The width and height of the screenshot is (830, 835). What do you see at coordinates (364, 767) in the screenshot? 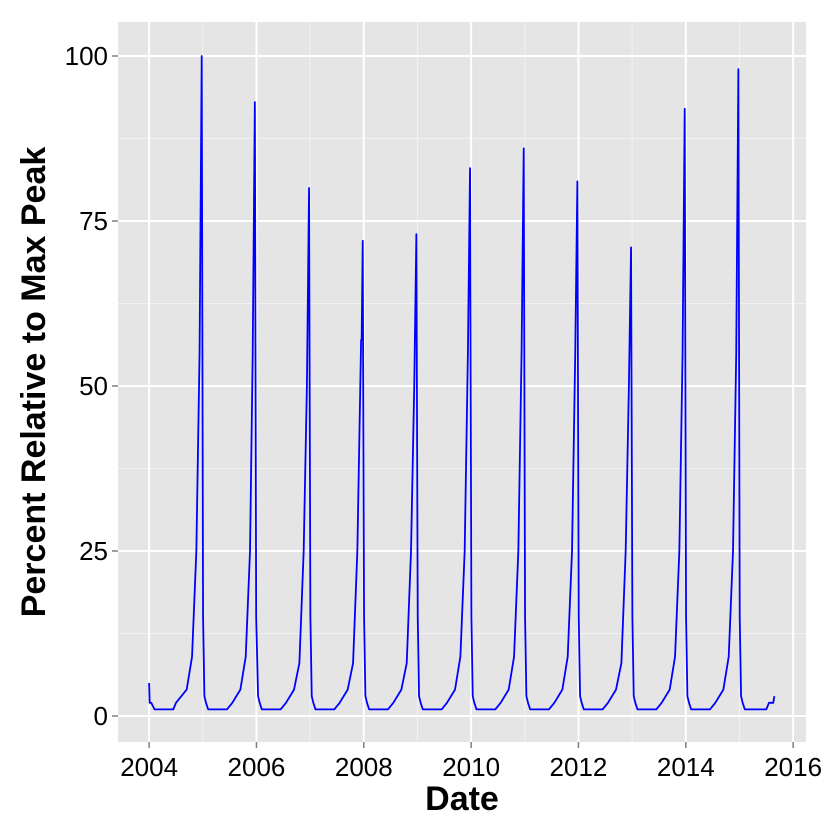
I see `x-tick-label: 2008` at bounding box center [364, 767].